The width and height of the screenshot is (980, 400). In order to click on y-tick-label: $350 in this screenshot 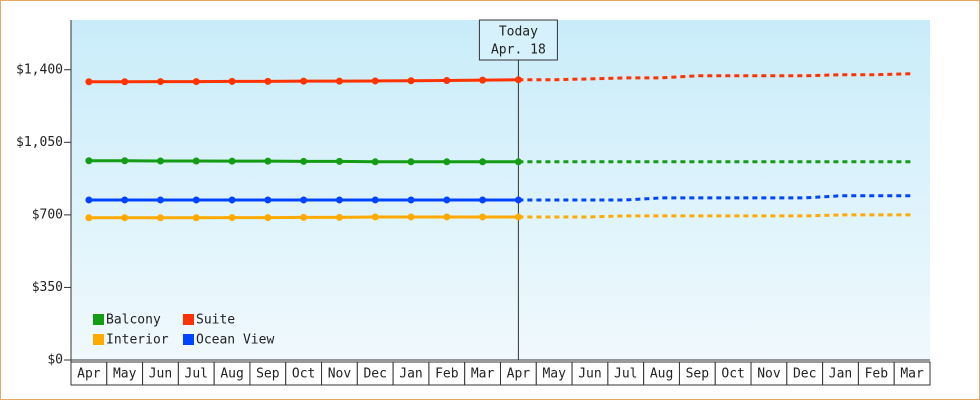, I will do `click(47, 287)`.